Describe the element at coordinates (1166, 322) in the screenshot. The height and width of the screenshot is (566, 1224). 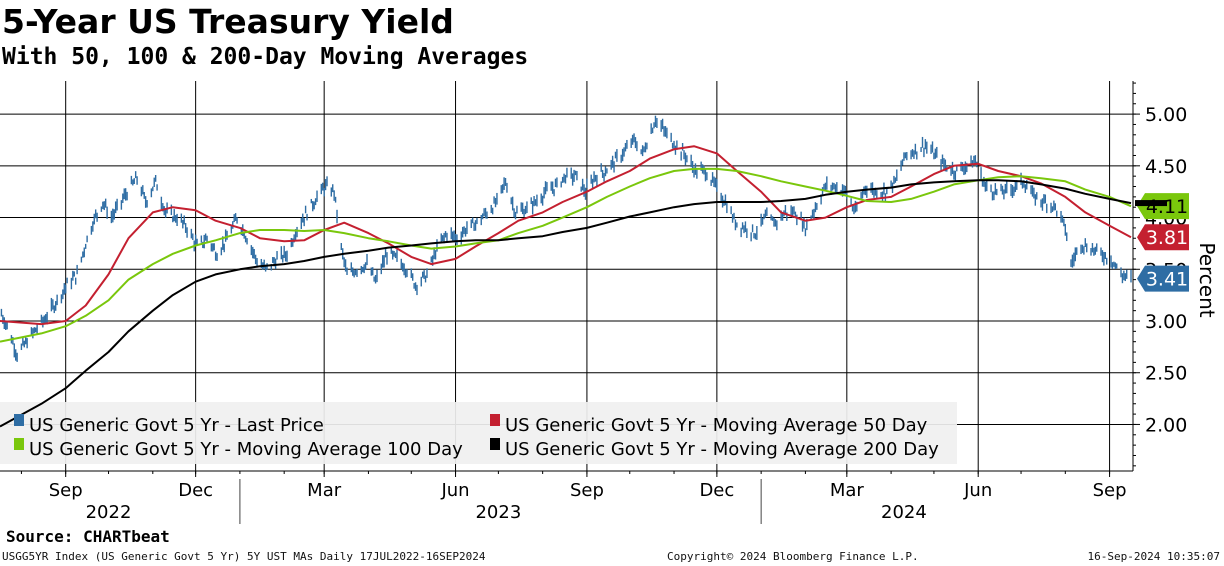
I see `y-tick-label: 3.00` at that location.